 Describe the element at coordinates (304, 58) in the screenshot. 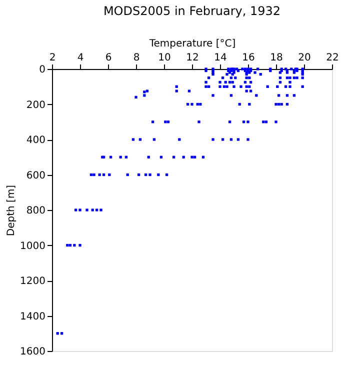

I see `x-tick-label: 20` at that location.